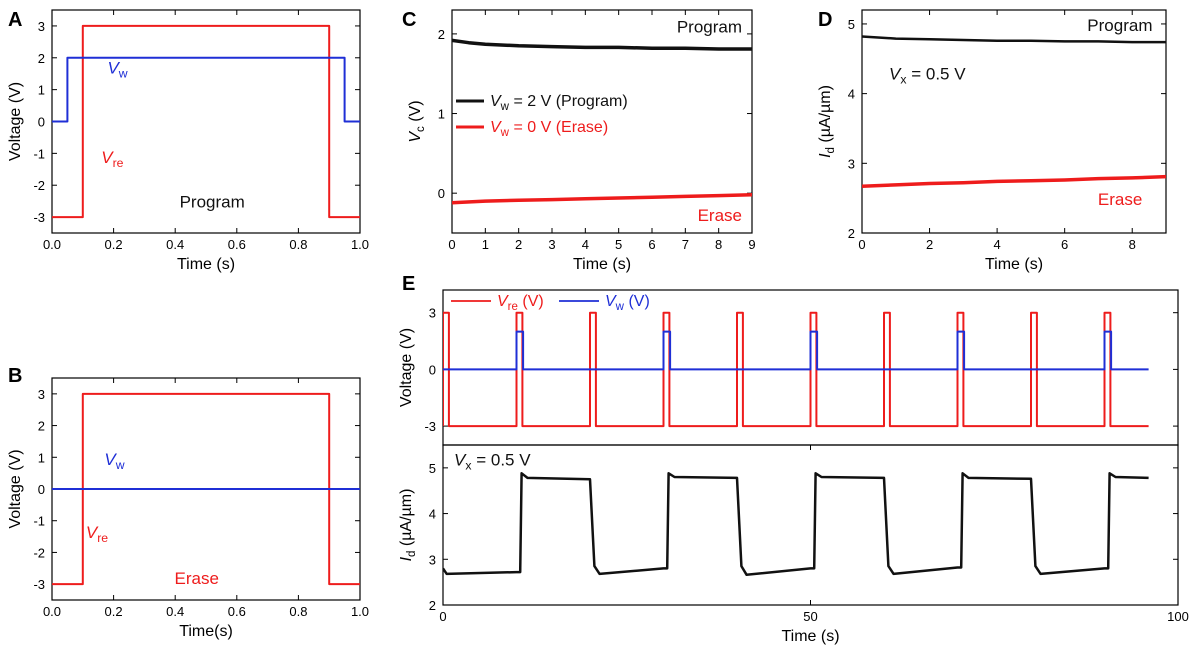 The image size is (1200, 650). What do you see at coordinates (550, 303) in the screenshot?
I see `legend: Vre (V) Vw (V)` at bounding box center [550, 303].